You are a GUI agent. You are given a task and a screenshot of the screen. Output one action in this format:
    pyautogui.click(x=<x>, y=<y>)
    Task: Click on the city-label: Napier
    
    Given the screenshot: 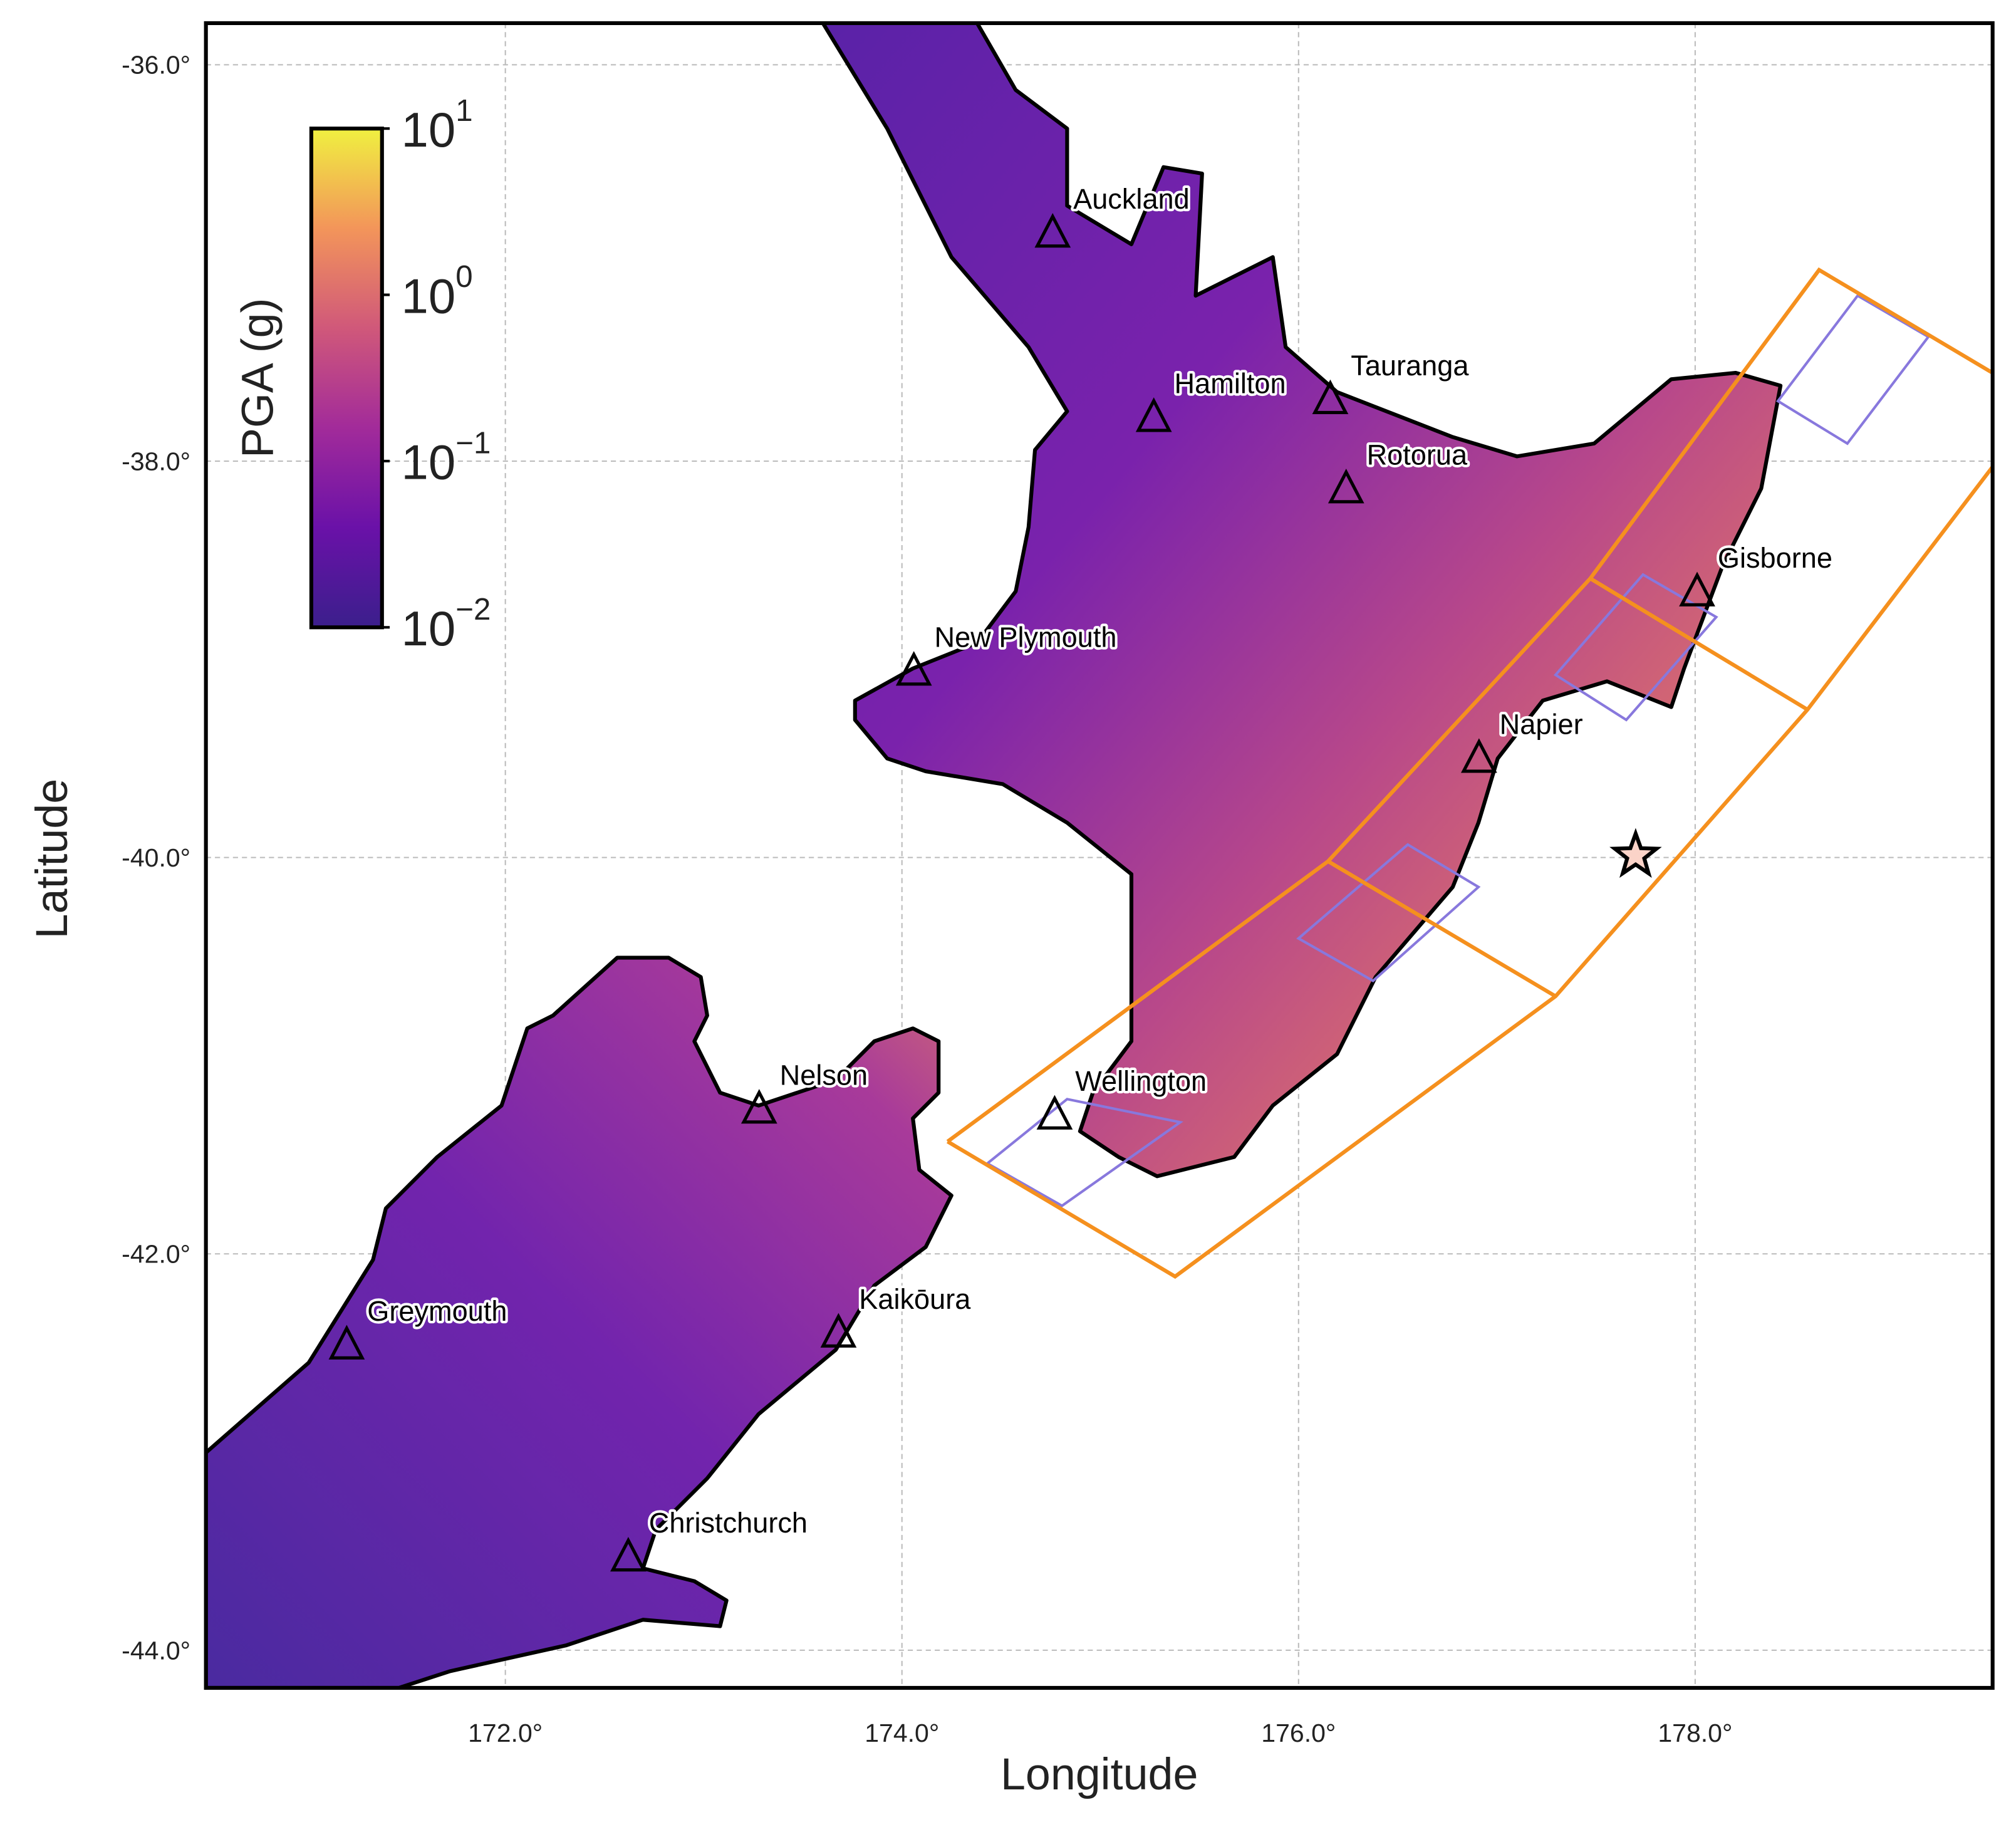 What is the action you would take?
    pyautogui.click(x=1542, y=724)
    